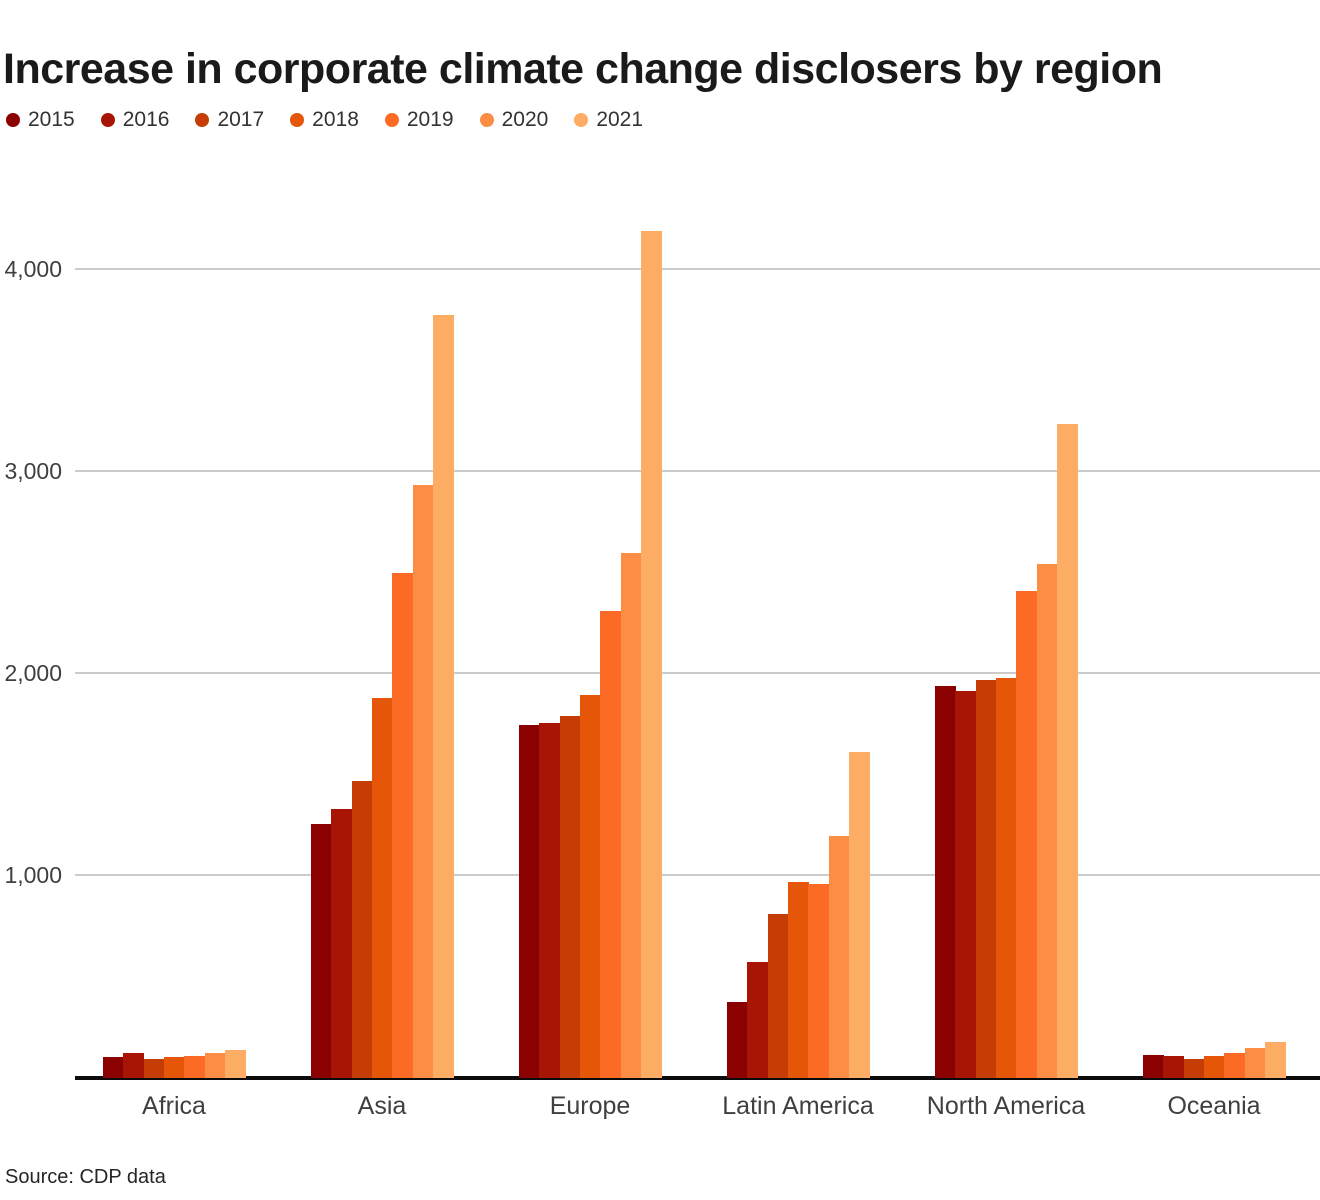  Describe the element at coordinates (1047, 820) in the screenshot. I see `bar-north-america-2020` at that location.